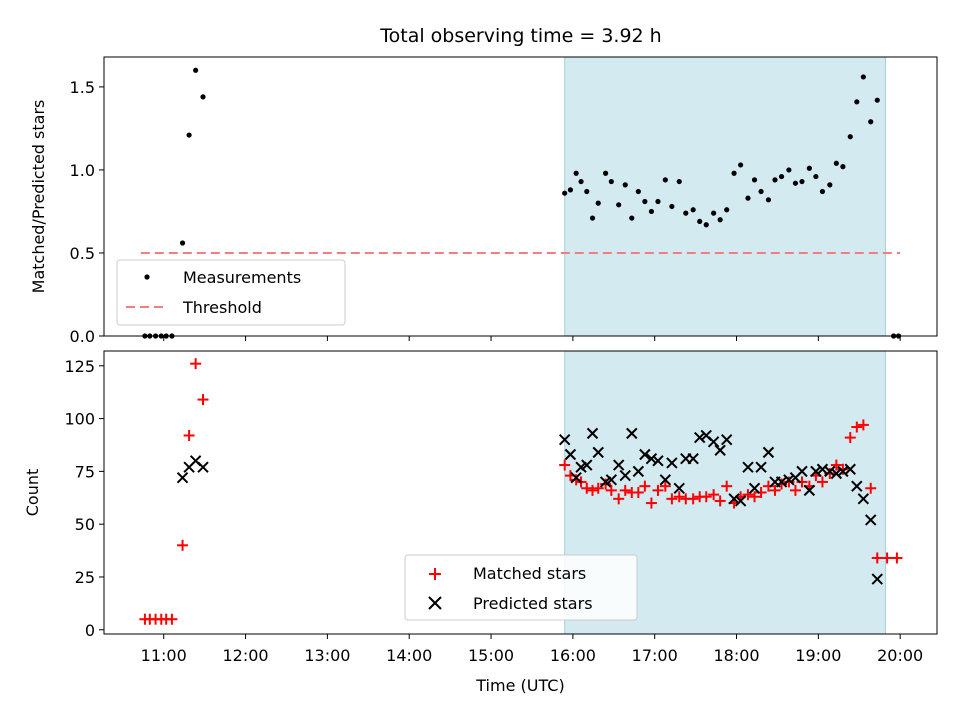  I want to click on x-tick-label: 20:00, so click(900, 655).